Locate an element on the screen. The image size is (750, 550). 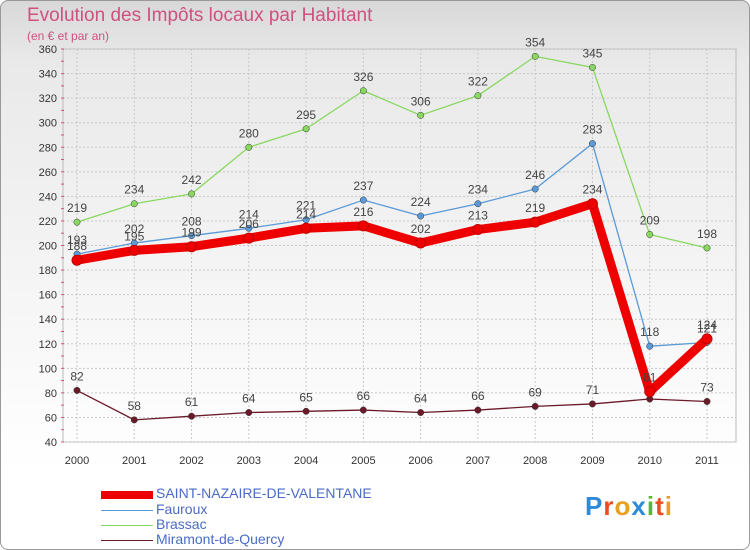
logo-letter: i is located at coordinates (668, 506).